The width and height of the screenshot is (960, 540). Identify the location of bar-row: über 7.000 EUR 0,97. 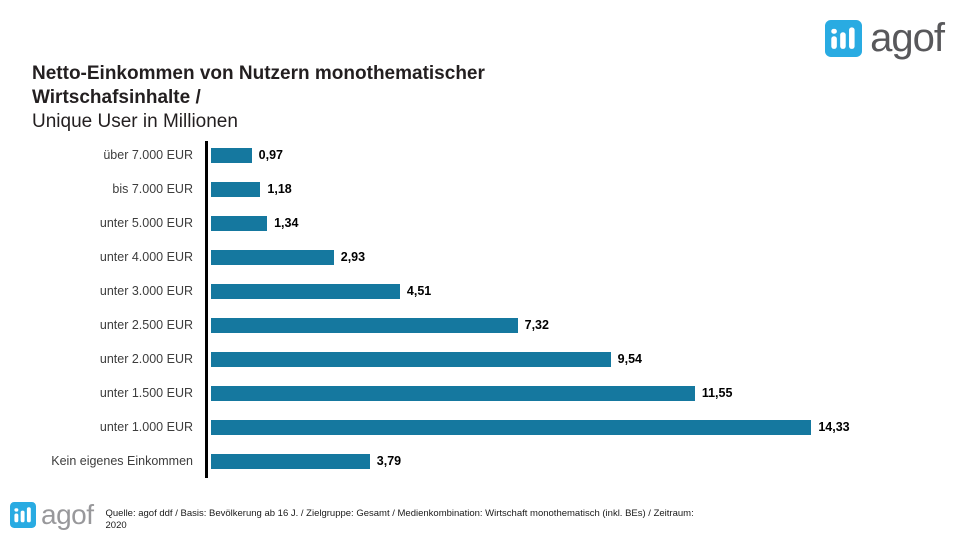
(480, 155).